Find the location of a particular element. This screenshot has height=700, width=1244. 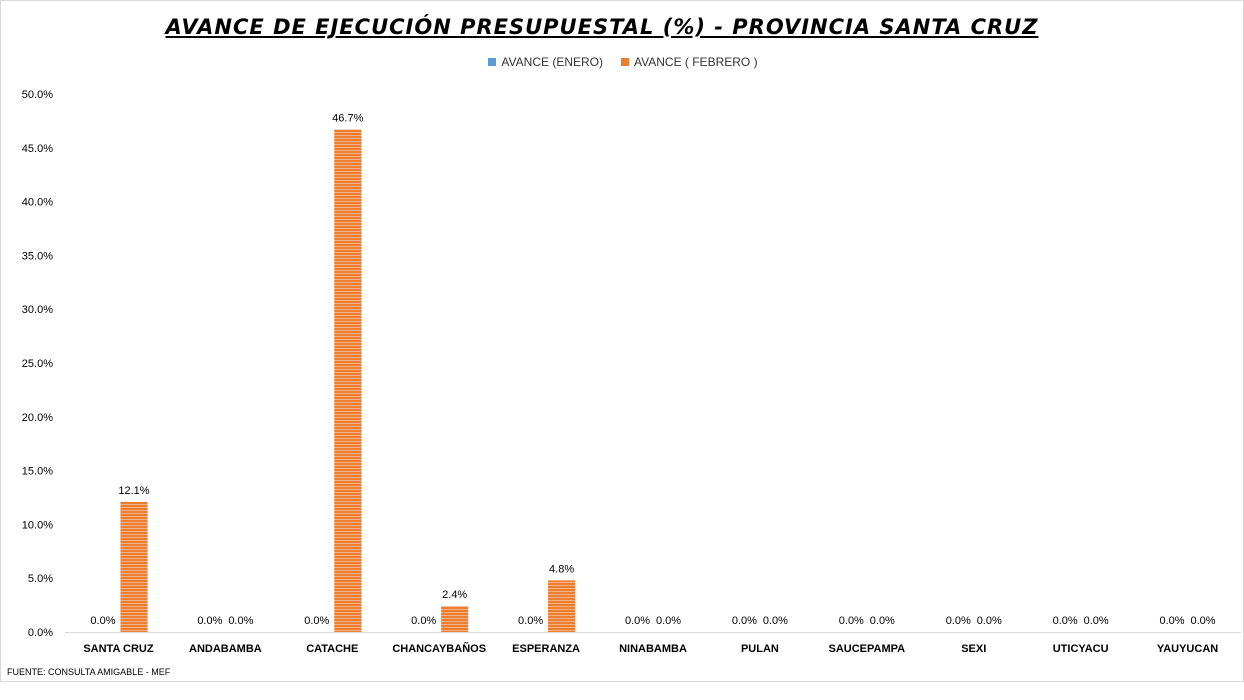

x-tick-label: ANDABAMBA is located at coordinates (225, 649).